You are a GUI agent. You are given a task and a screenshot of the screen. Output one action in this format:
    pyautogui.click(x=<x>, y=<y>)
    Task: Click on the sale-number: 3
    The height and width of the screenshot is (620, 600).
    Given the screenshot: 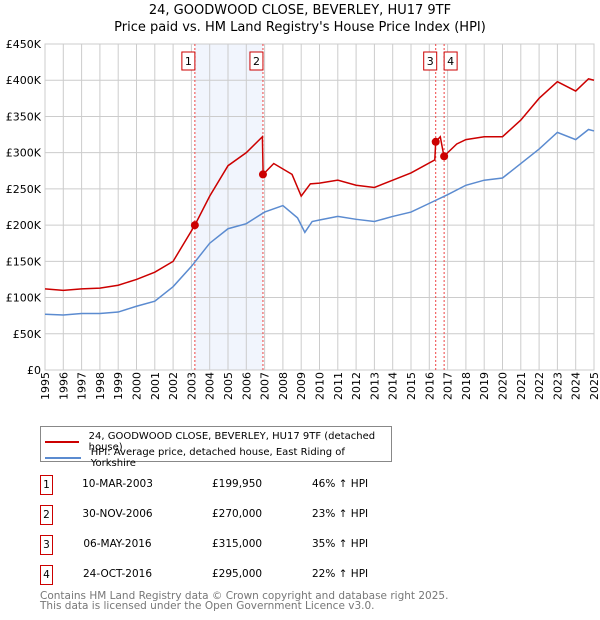 What is the action you would take?
    pyautogui.click(x=46, y=545)
    